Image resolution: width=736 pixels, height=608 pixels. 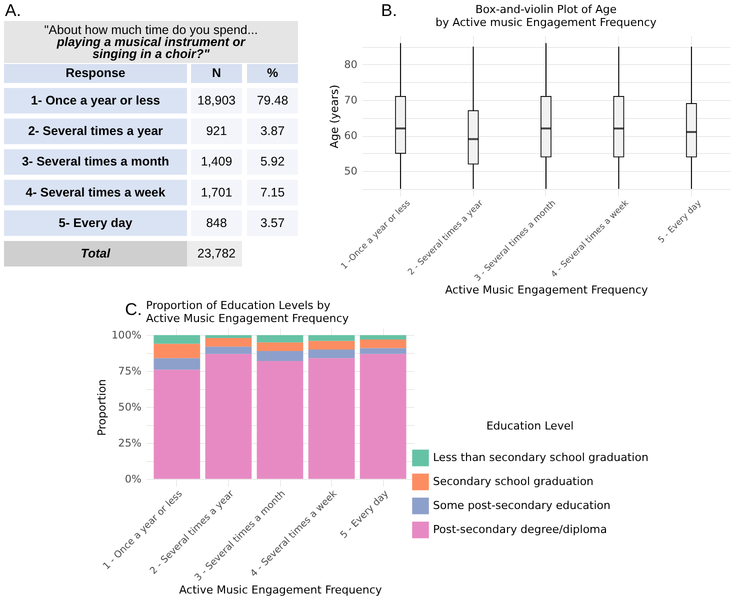 I want to click on data-label: 921, so click(x=216, y=131).